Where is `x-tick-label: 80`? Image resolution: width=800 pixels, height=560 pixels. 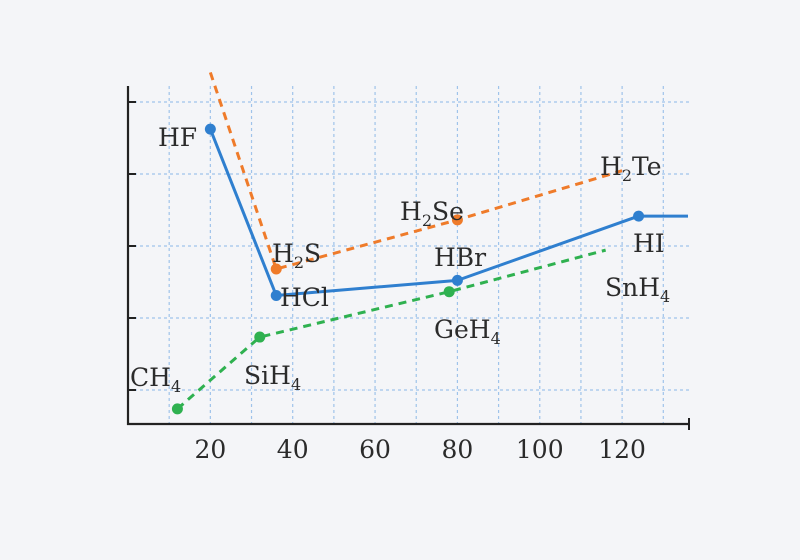
x-tick-label: 80 is located at coordinates (458, 449).